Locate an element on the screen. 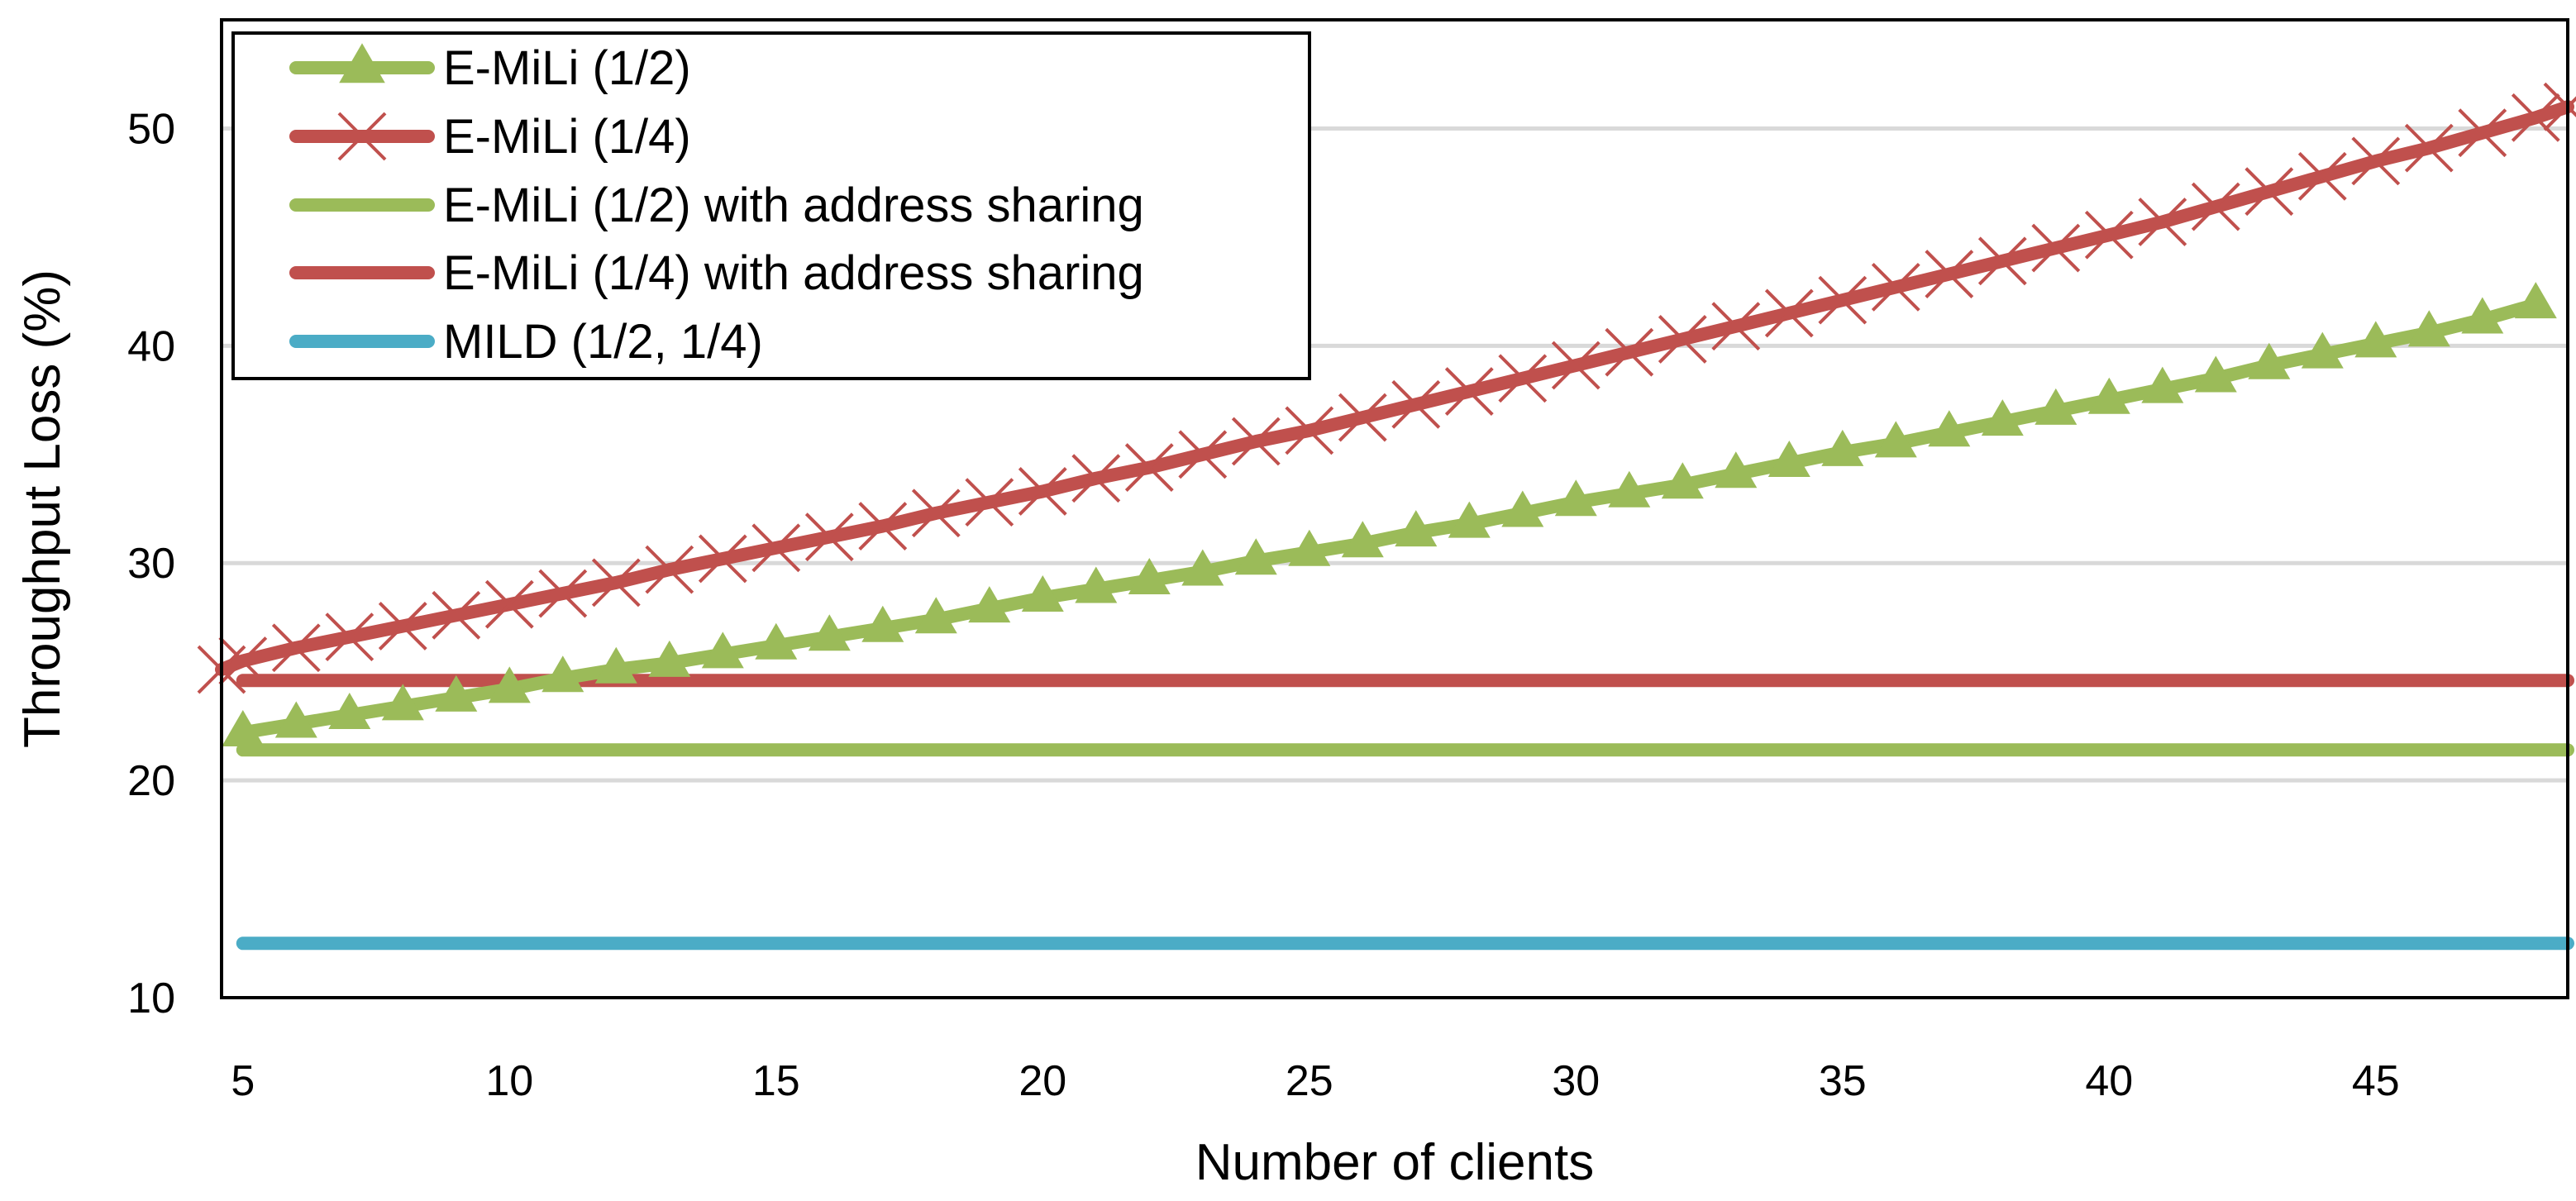  x-tick-label-6: 35 is located at coordinates (1843, 1081).